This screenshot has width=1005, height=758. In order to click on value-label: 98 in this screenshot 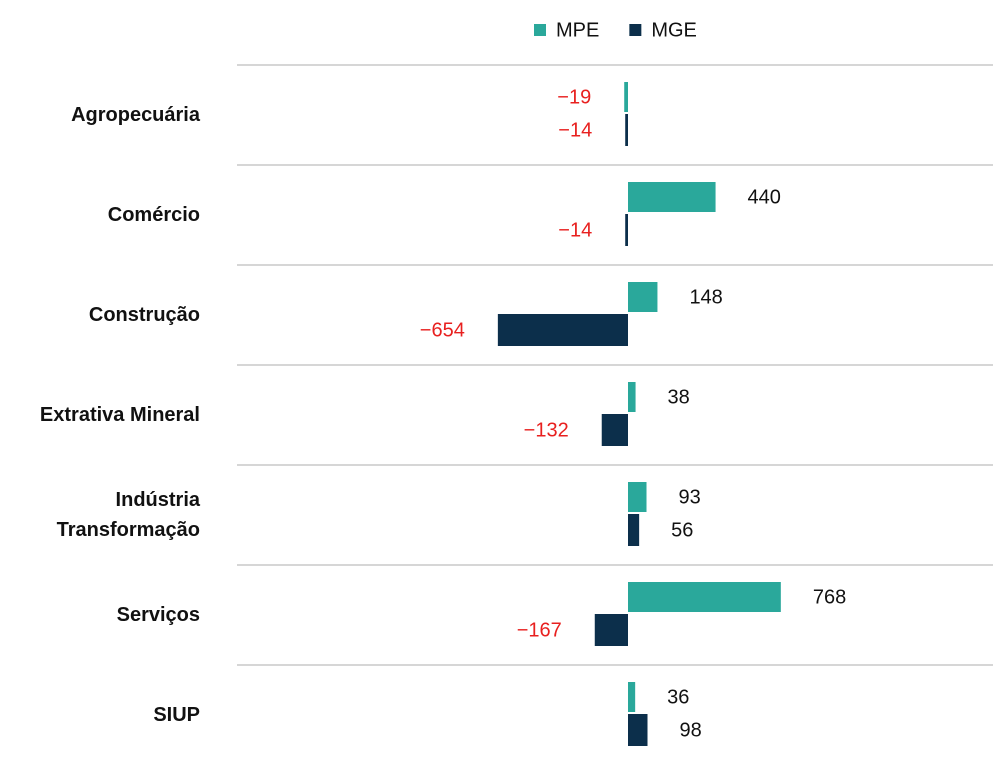, I will do `click(691, 730)`.